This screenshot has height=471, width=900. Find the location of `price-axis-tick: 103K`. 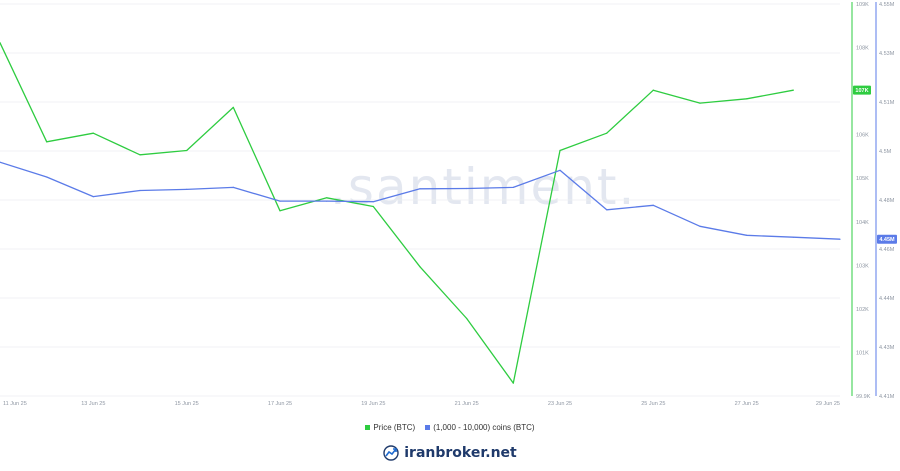

price-axis-tick: 103K is located at coordinates (862, 266).